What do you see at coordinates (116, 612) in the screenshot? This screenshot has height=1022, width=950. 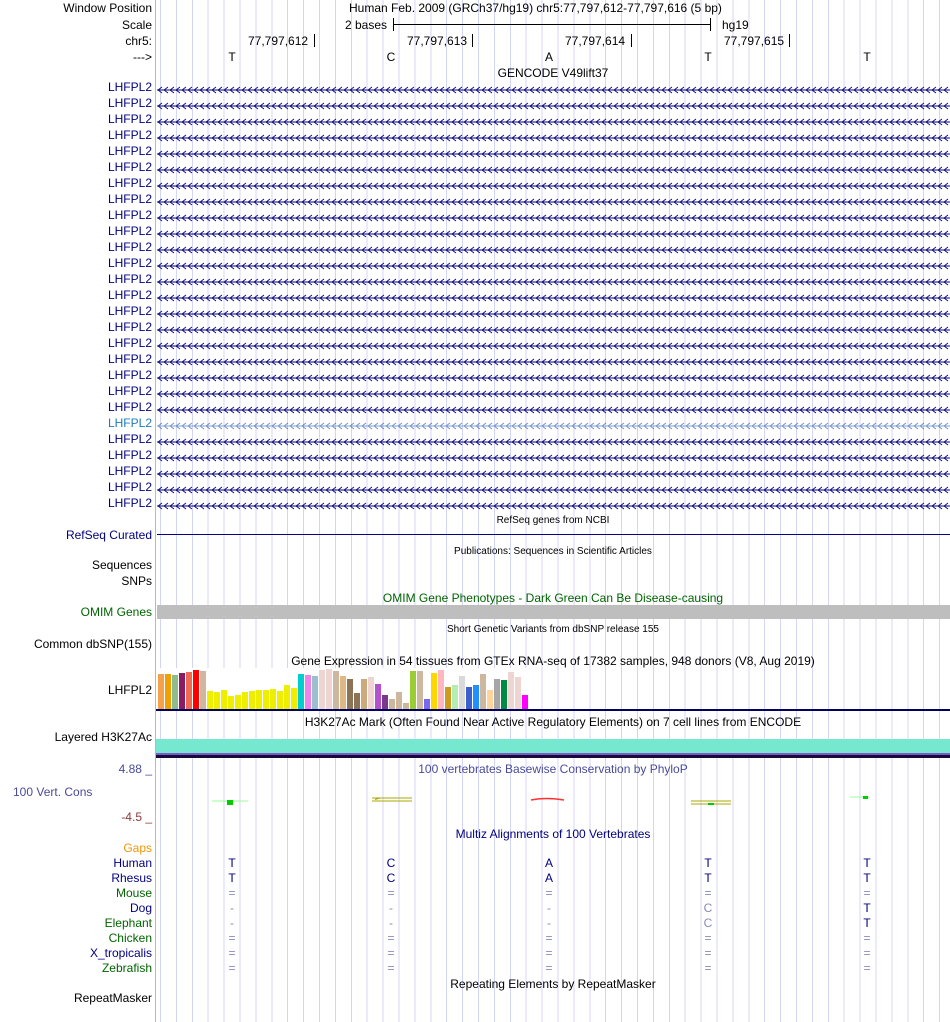 I see `omim-label: OMIM Genes` at bounding box center [116, 612].